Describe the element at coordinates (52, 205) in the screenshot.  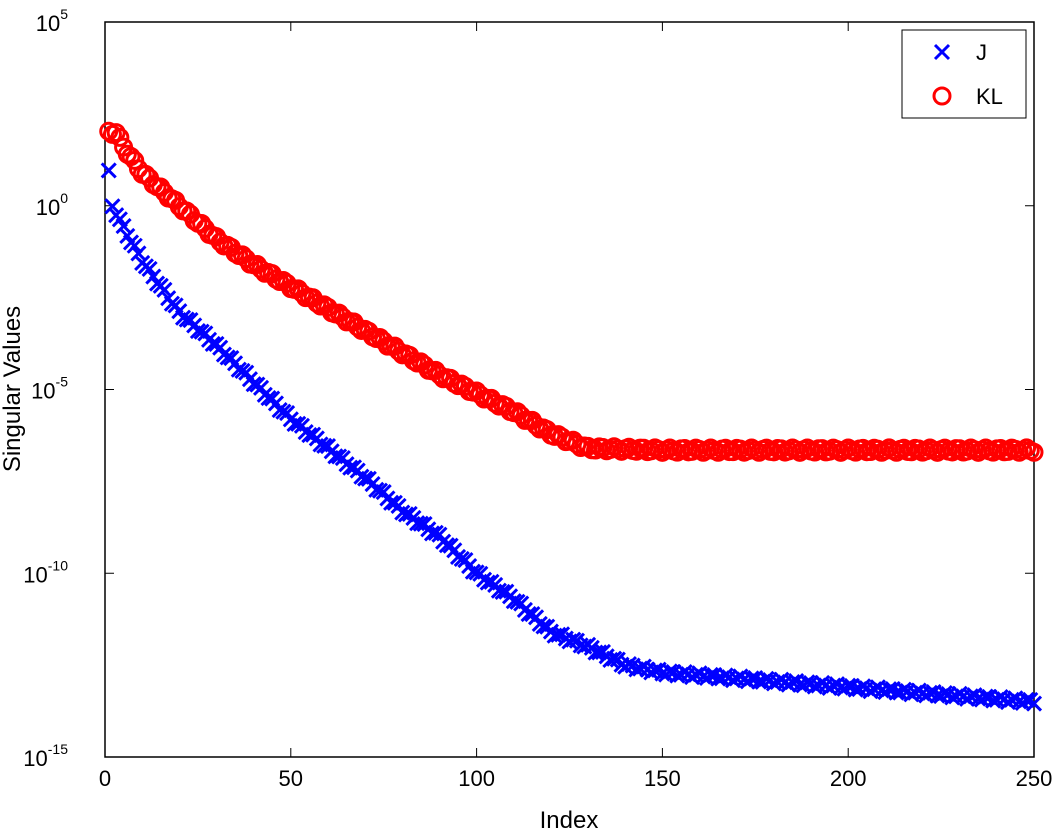
I see `y-tick-label: 10⁰` at that location.